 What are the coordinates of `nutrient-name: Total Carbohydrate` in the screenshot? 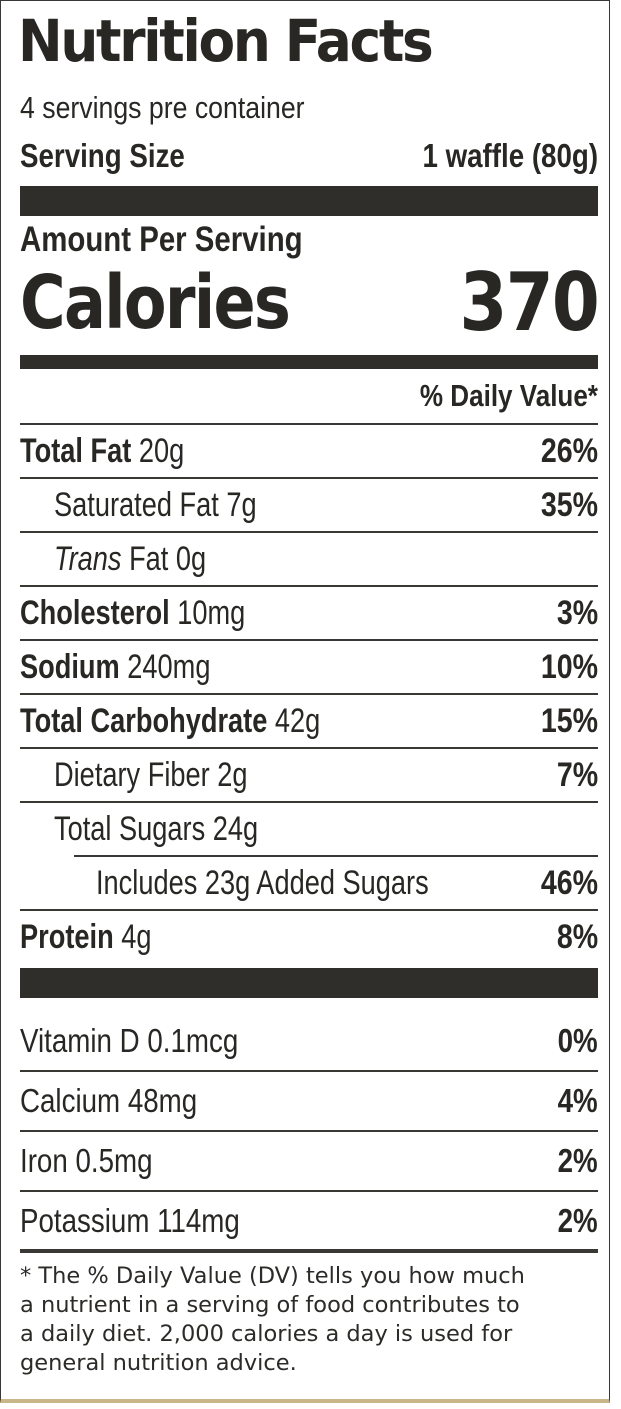 It's located at (144, 721).